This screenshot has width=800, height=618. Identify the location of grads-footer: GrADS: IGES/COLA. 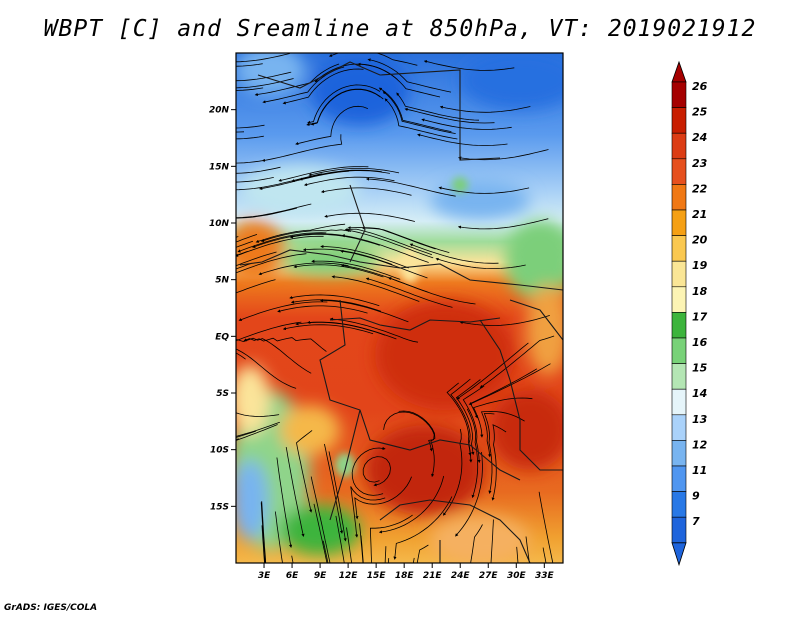
(51, 608).